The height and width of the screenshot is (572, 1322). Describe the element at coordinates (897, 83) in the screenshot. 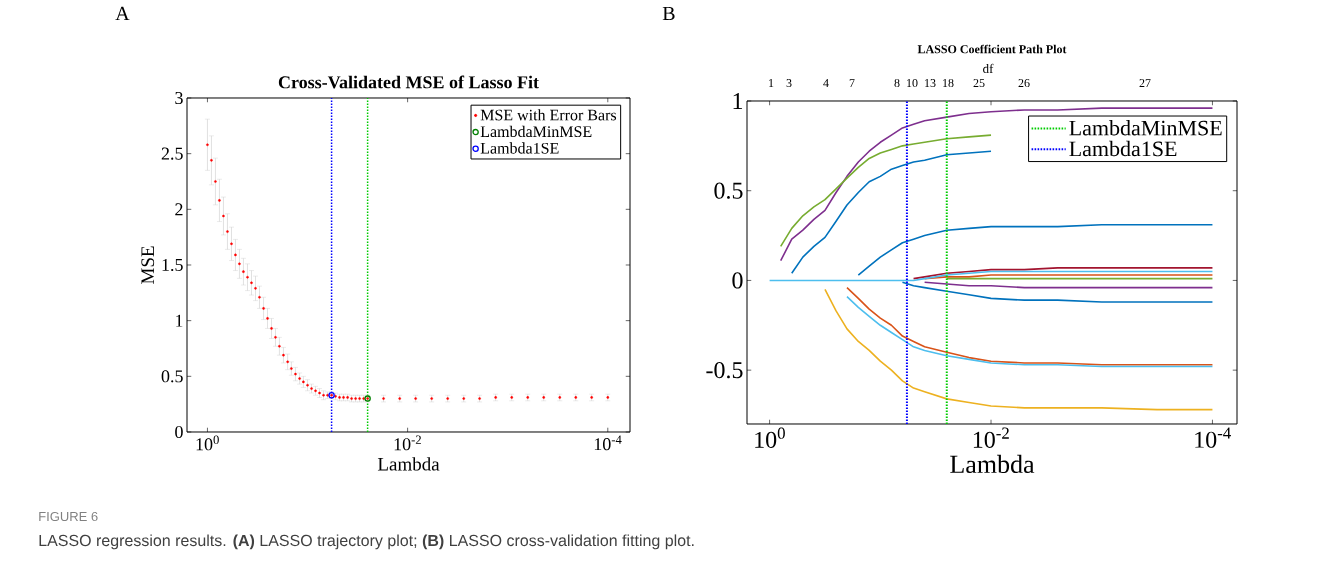

I see `text: 8` at that location.